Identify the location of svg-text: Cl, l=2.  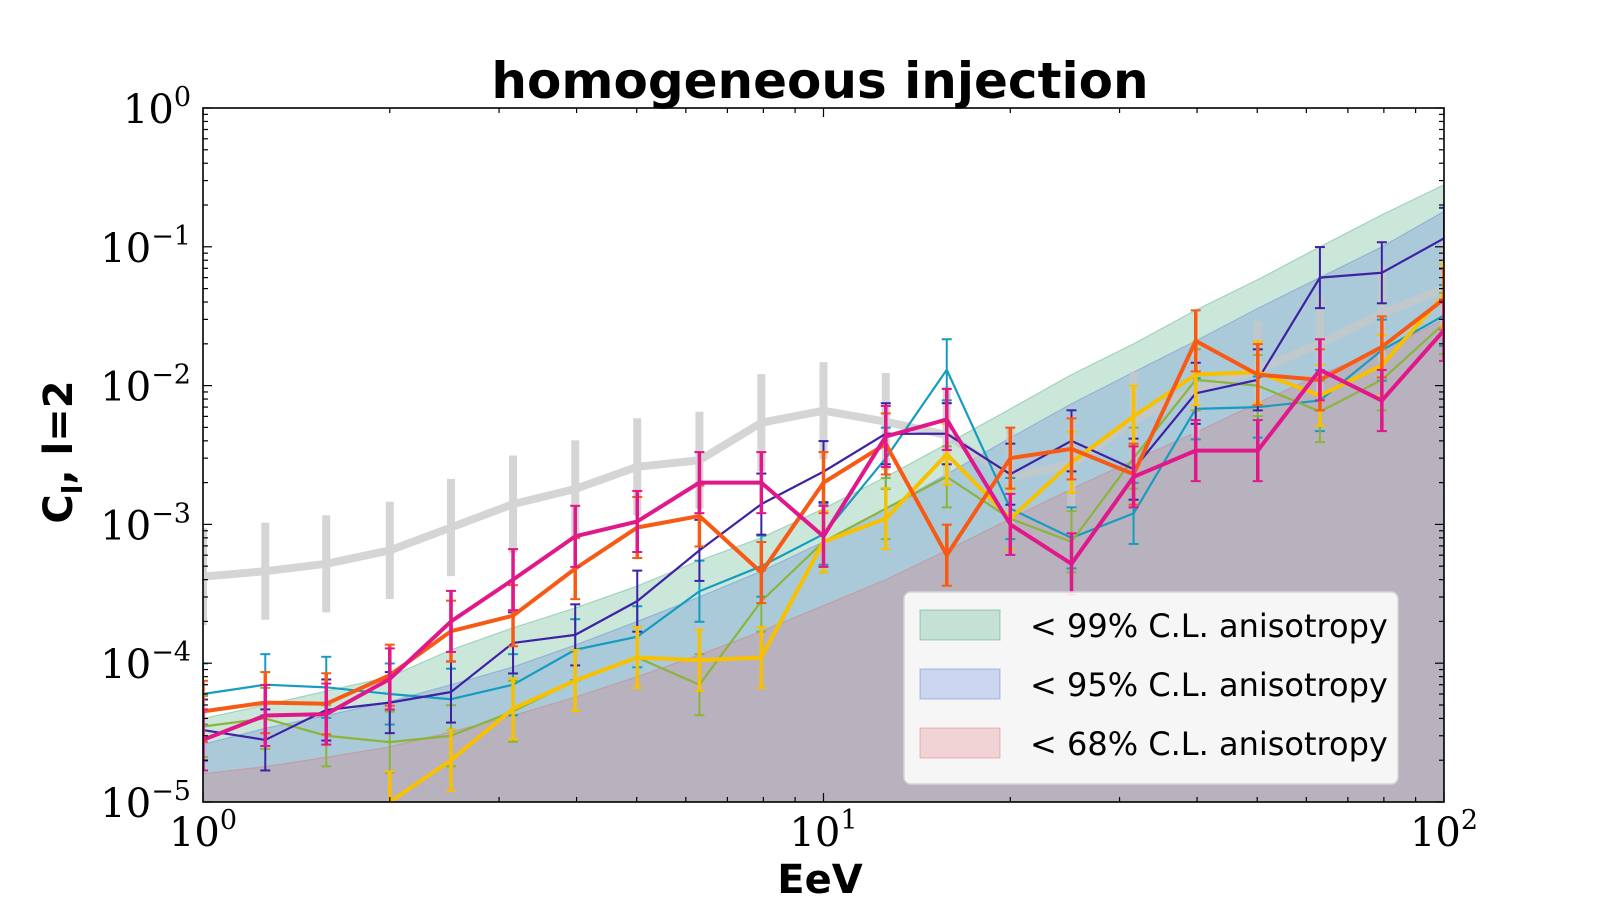
(62, 451).